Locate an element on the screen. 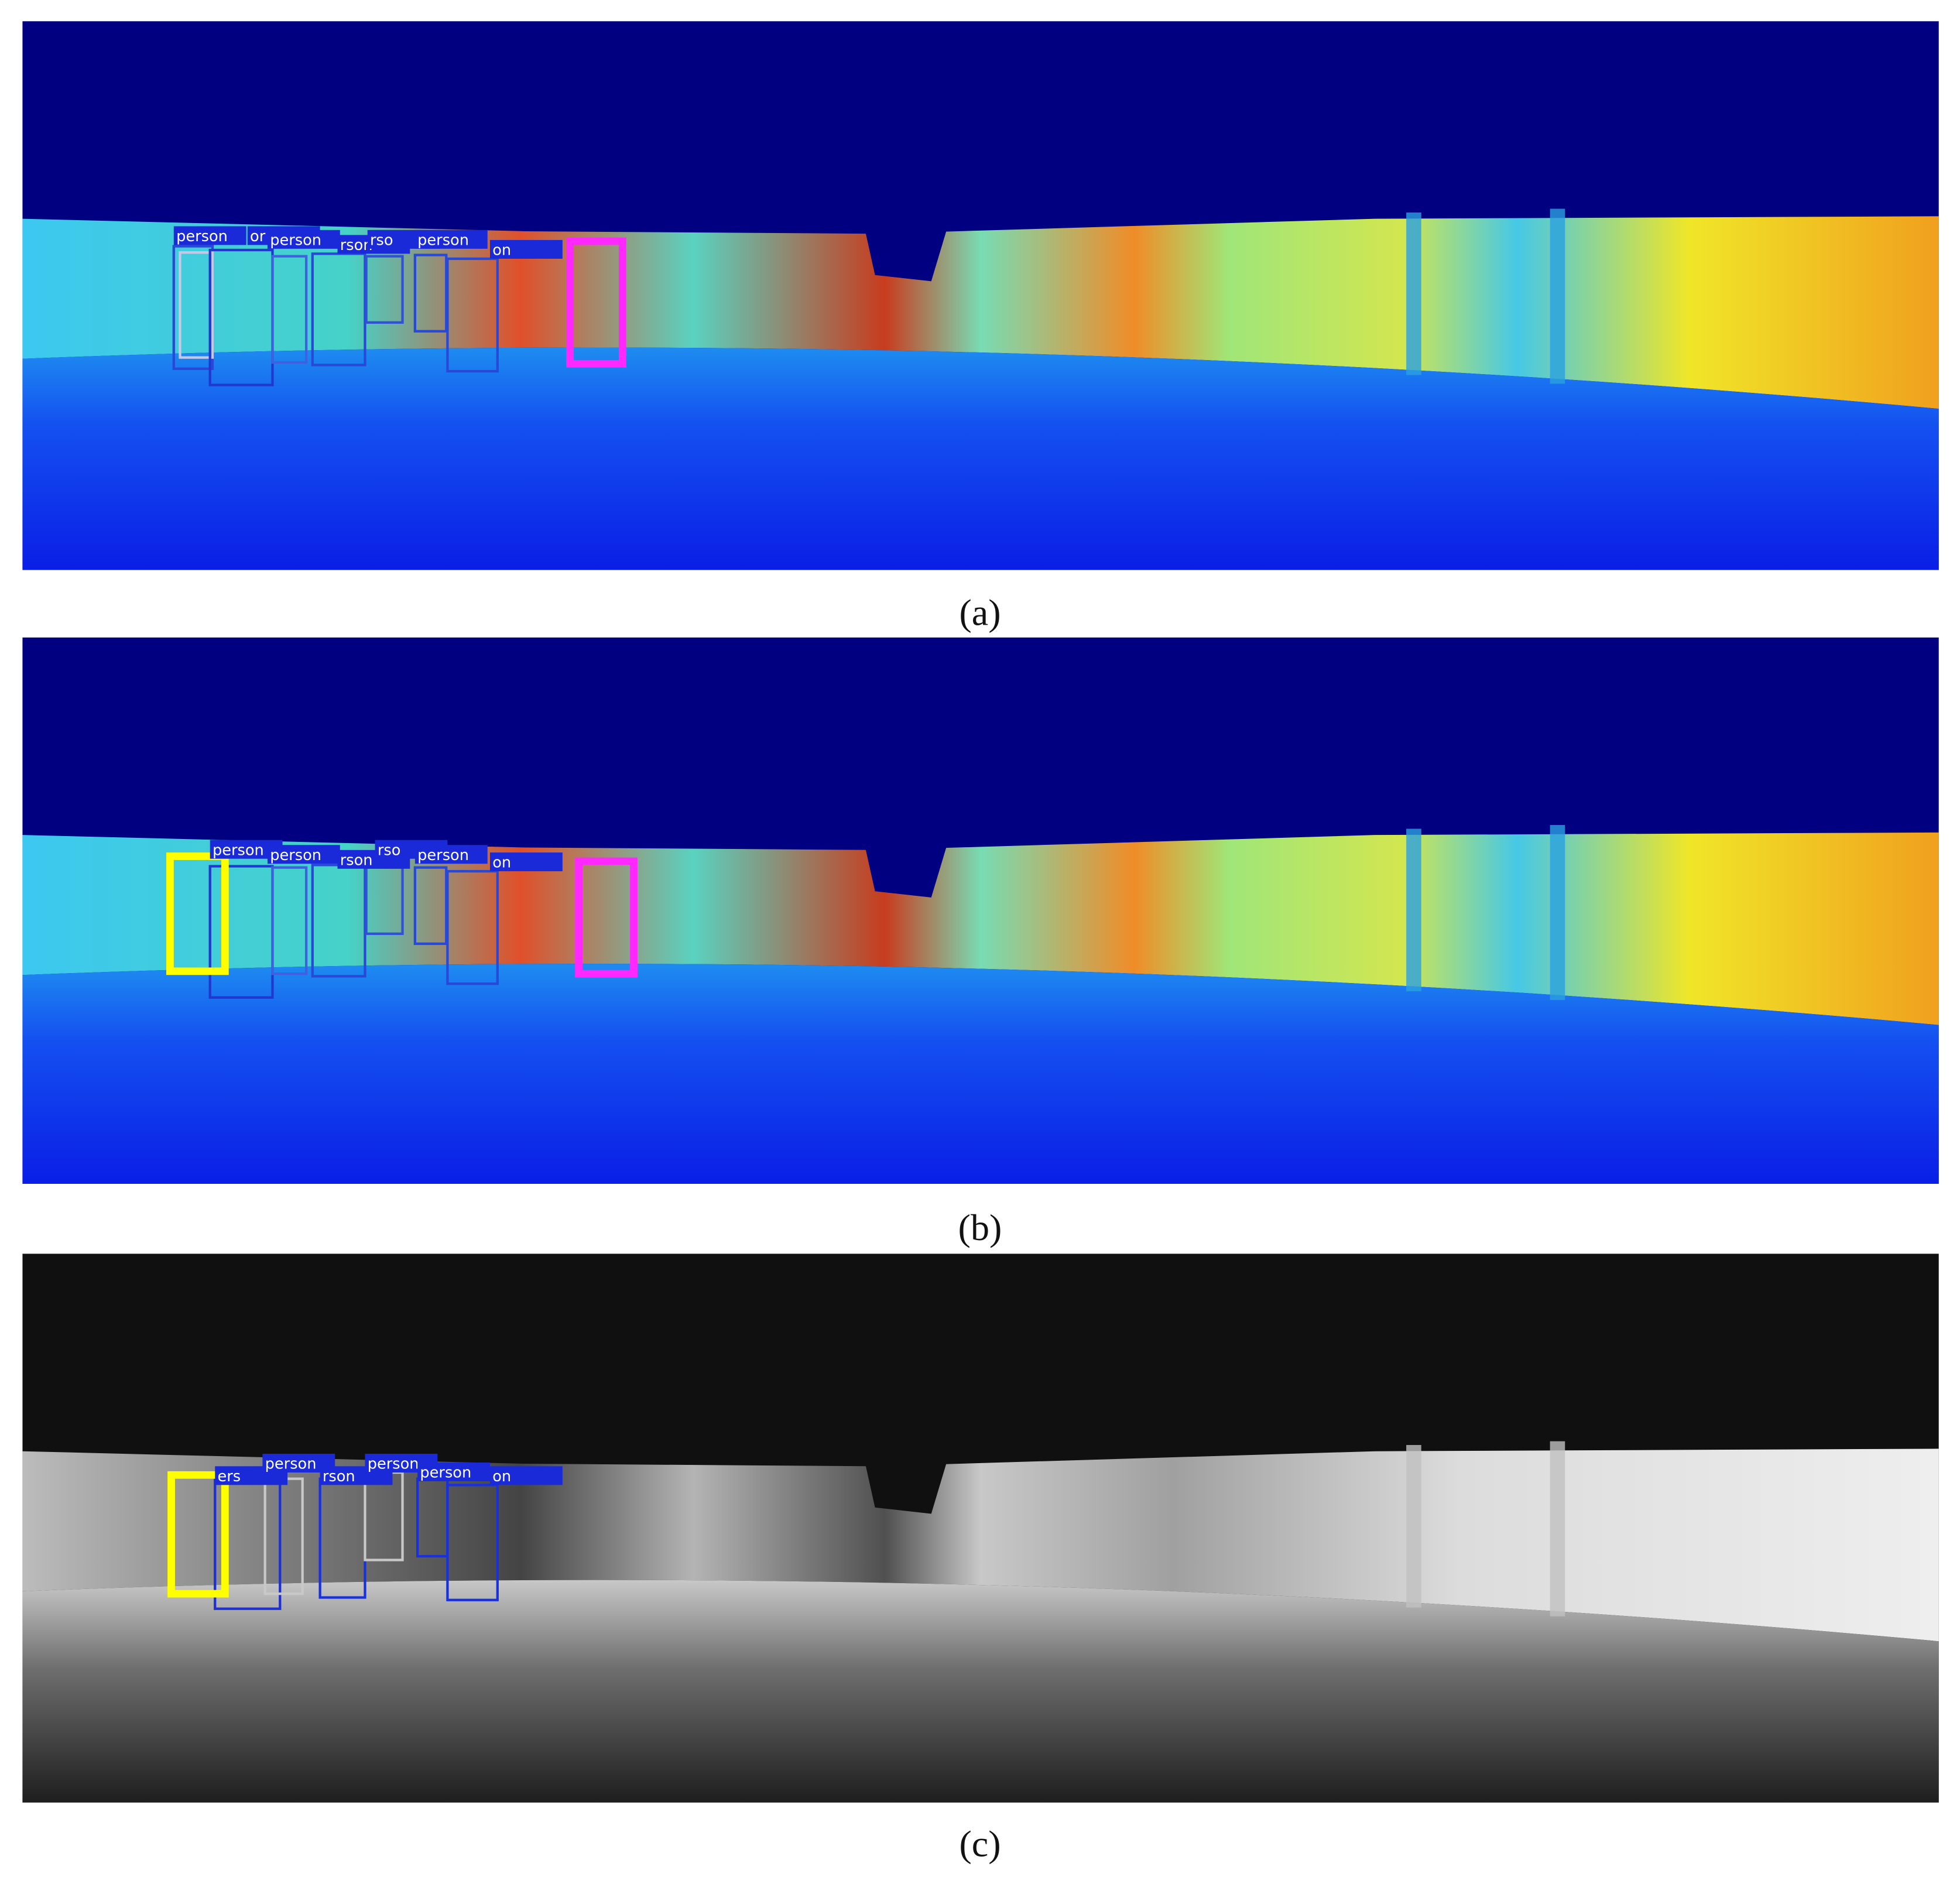 Image resolution: width=1960 pixels, height=1880 pixels. caption: (a) is located at coordinates (979, 612).